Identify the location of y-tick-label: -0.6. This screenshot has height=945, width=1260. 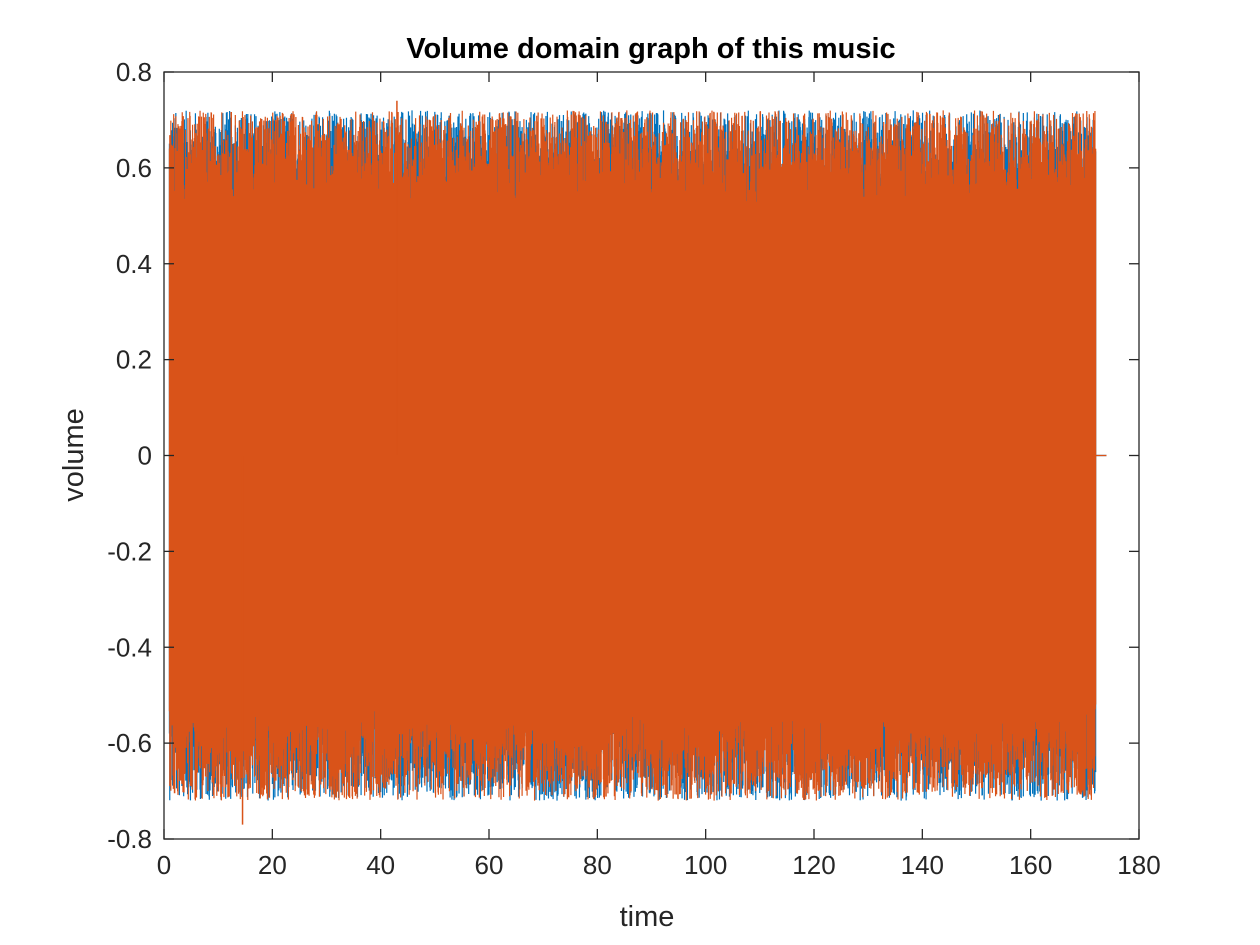
(129, 743).